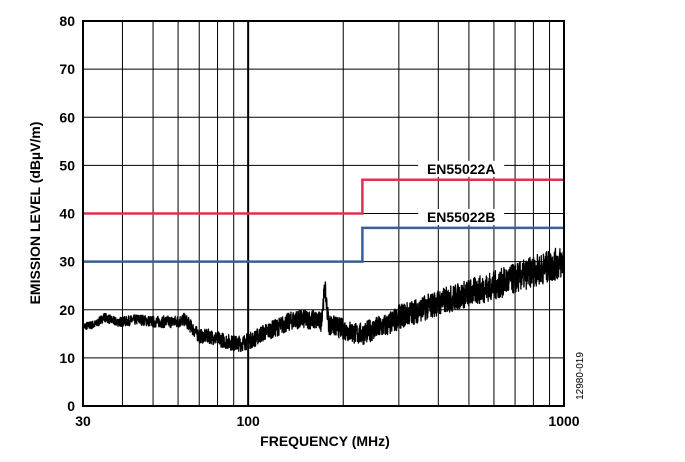  Describe the element at coordinates (327, 421) in the screenshot. I see `x-tick-labels: 30 100 1000` at that location.